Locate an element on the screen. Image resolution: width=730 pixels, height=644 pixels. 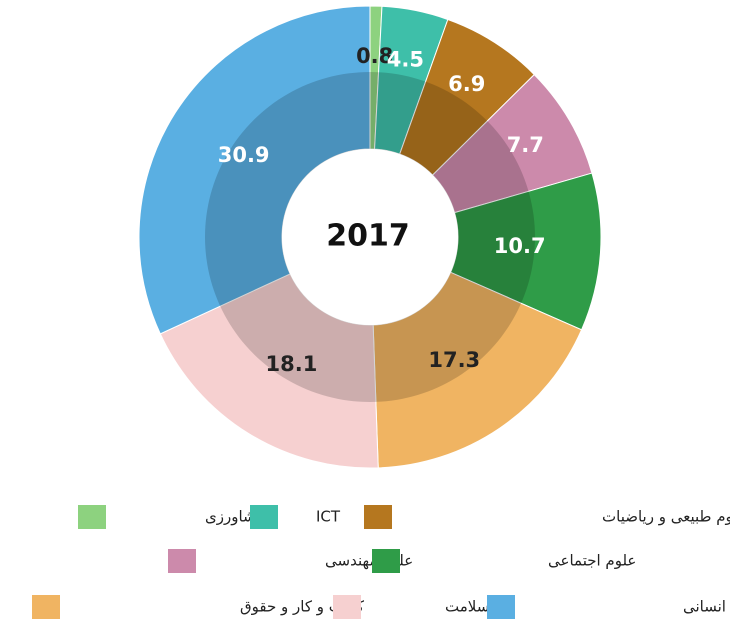
center-title: 2017 is located at coordinates (368, 236).